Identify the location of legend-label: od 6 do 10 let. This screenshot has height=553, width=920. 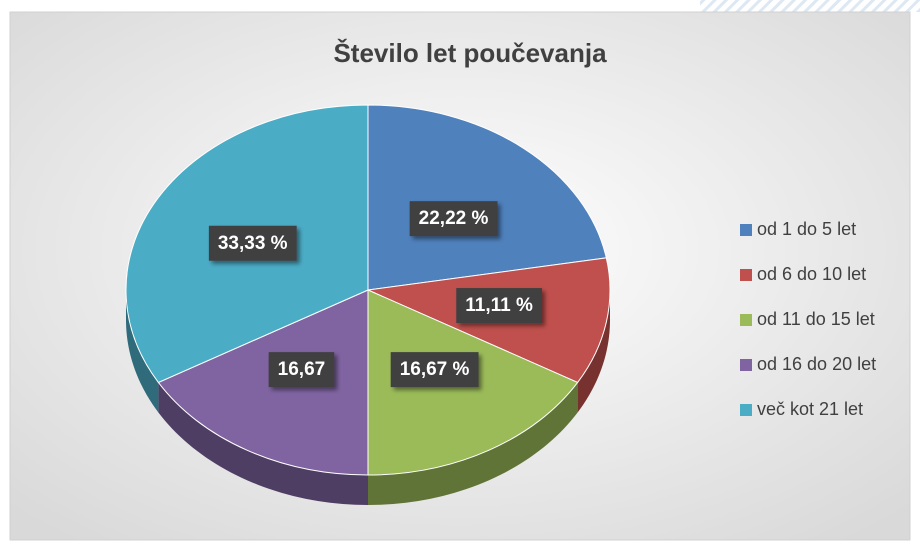
(811, 274).